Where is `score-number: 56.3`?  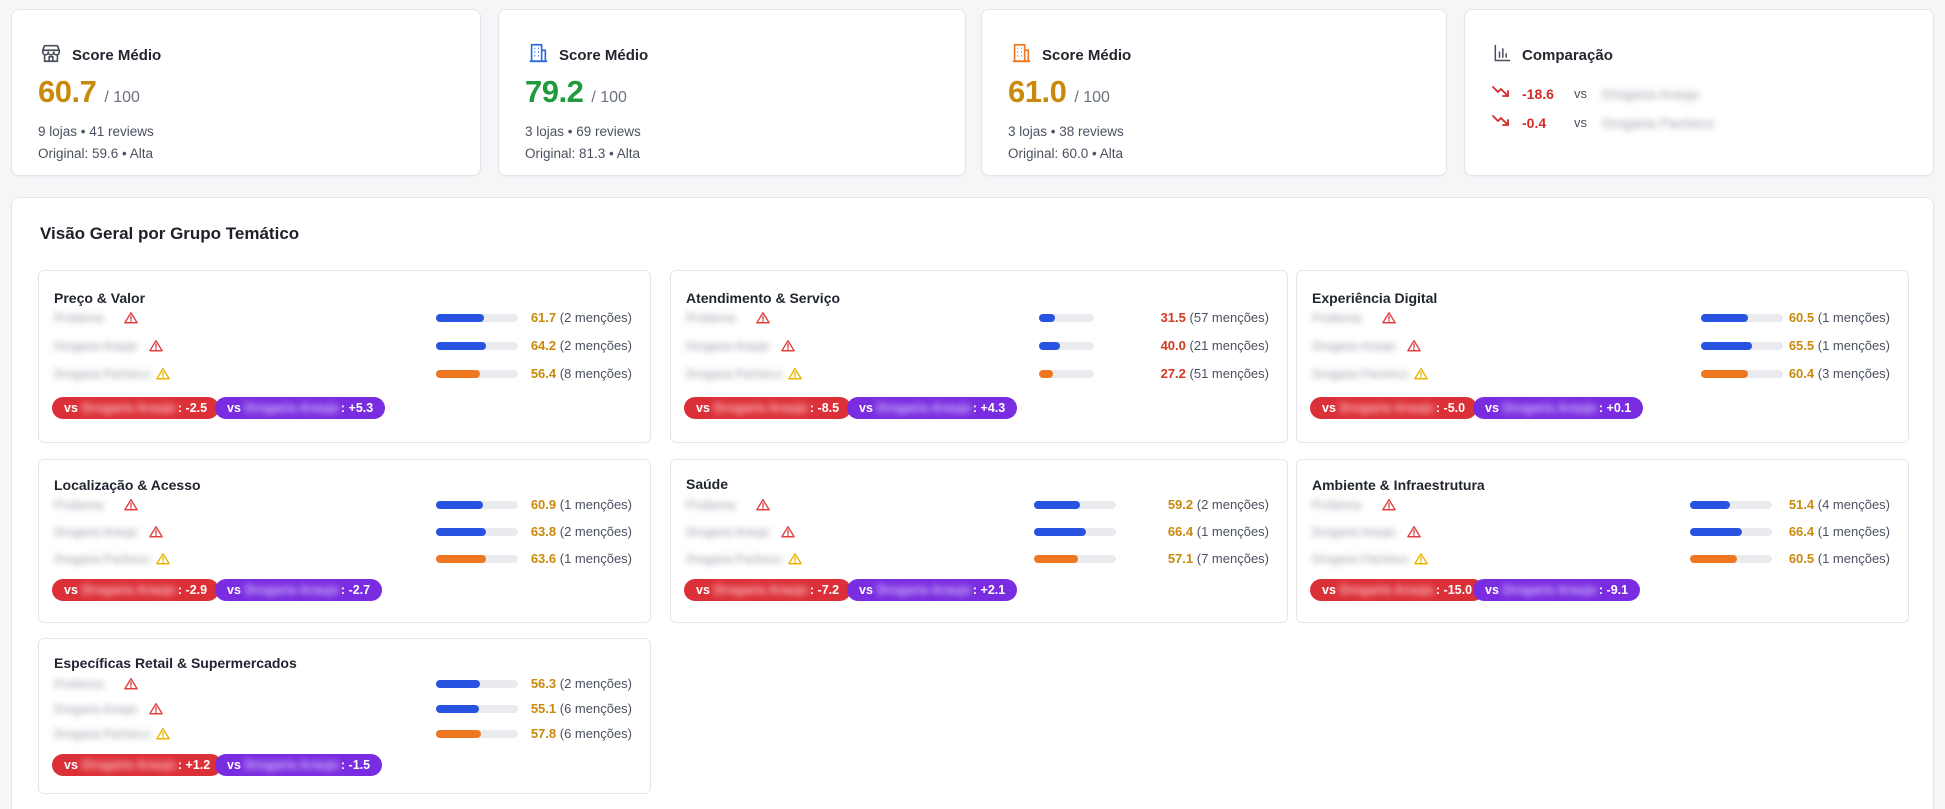
score-number: 56.3 is located at coordinates (543, 683).